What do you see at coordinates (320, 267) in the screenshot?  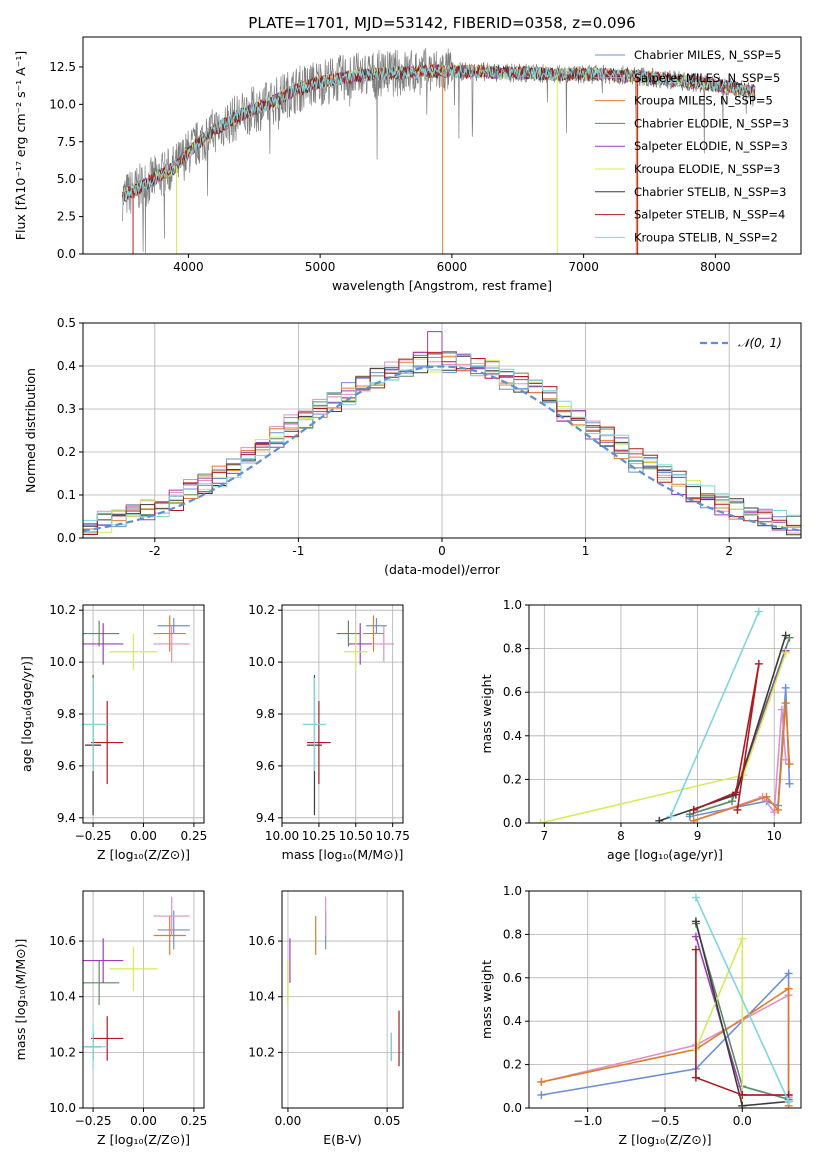 I see `spectrum-xtick-label: 5000` at bounding box center [320, 267].